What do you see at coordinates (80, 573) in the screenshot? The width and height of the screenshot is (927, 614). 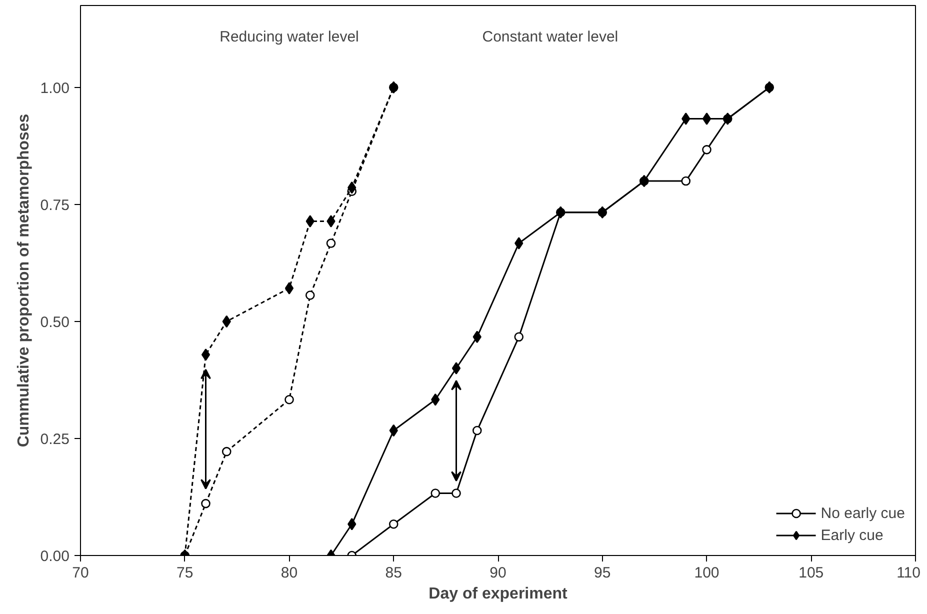 I see `x-tick-label: 70` at bounding box center [80, 573].